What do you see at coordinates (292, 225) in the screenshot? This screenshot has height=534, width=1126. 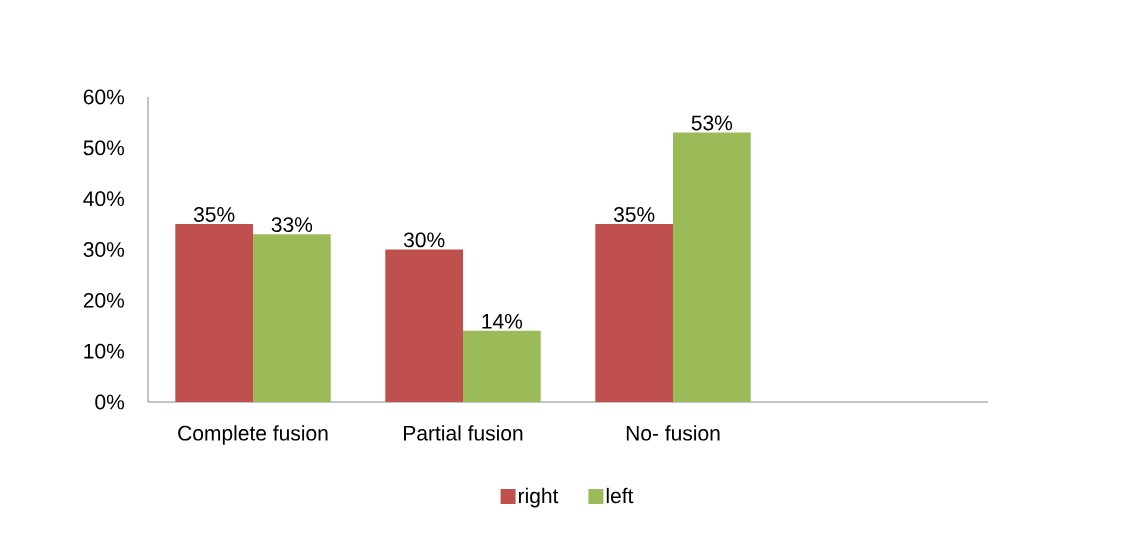 I see `data-label: 33%` at bounding box center [292, 225].